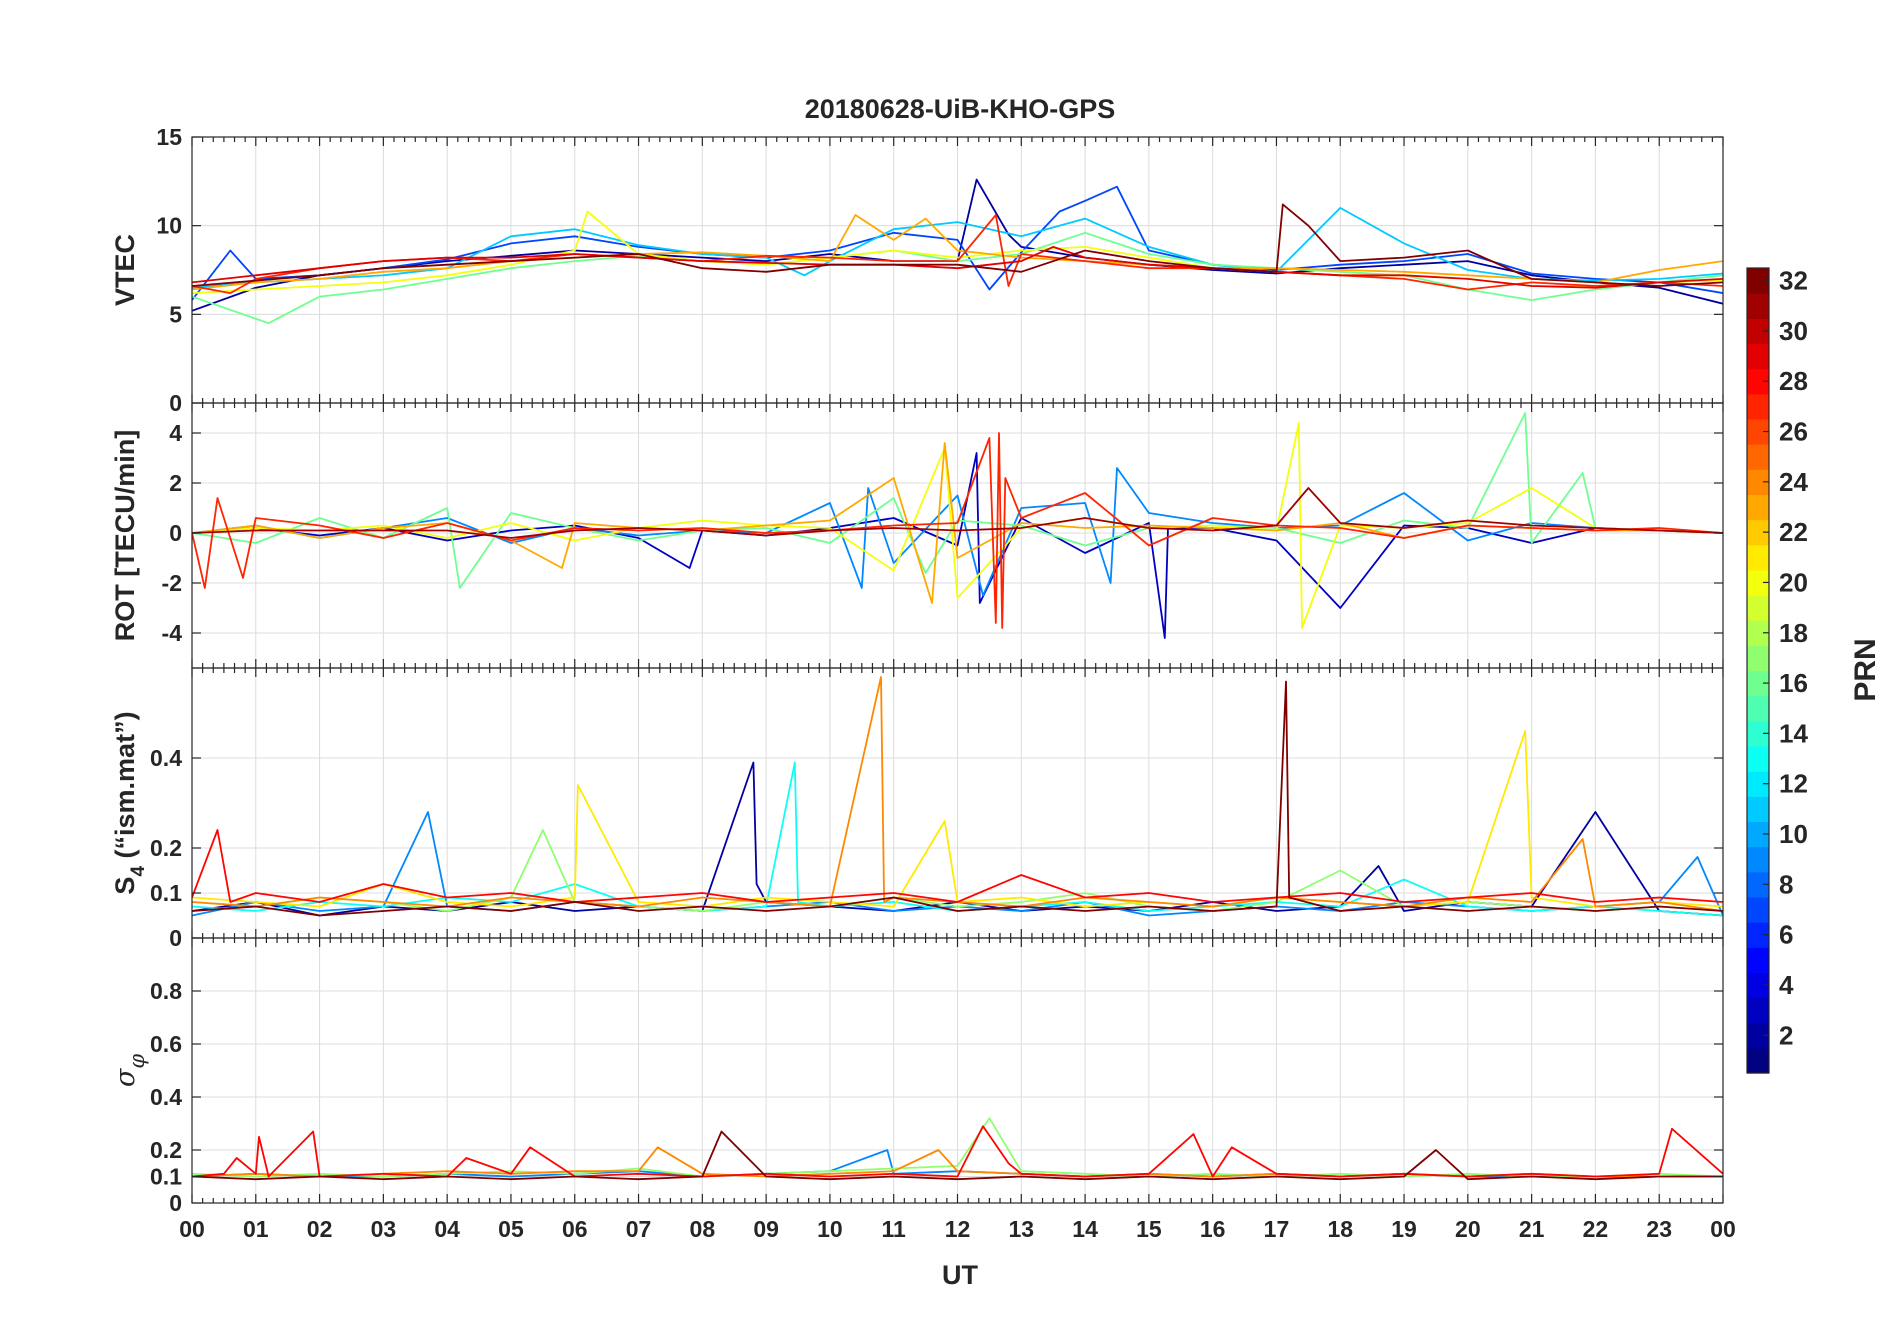  Describe the element at coordinates (1793, 582) in the screenshot. I see `colorbar-tick-label: 20` at that location.